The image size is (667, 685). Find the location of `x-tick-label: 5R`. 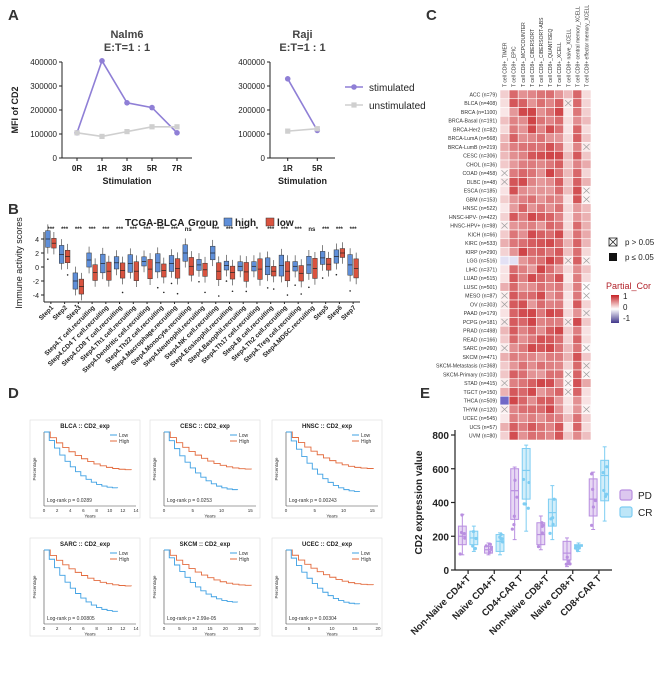

x-tick-label: 5R is located at coordinates (152, 168).